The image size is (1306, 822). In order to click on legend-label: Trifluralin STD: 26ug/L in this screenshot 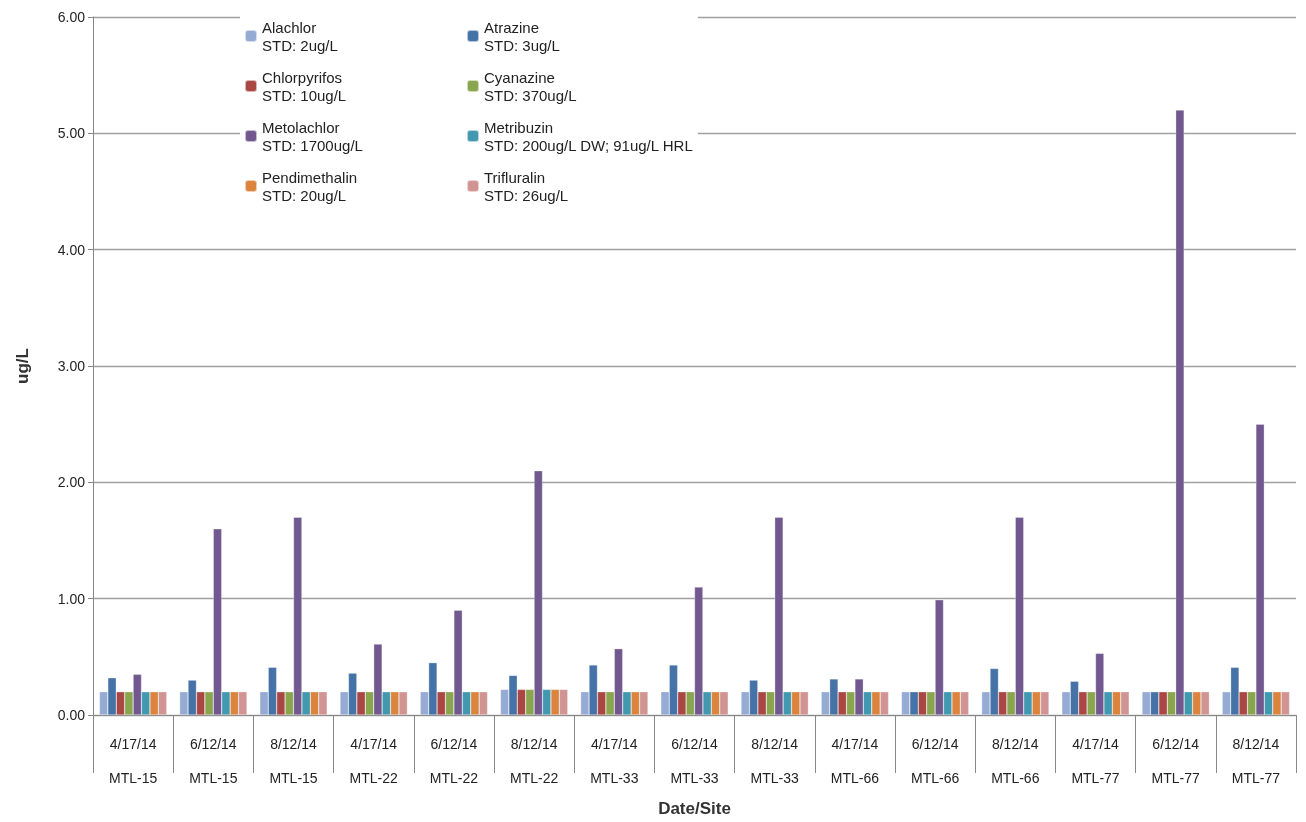, I will do `click(526, 186)`.